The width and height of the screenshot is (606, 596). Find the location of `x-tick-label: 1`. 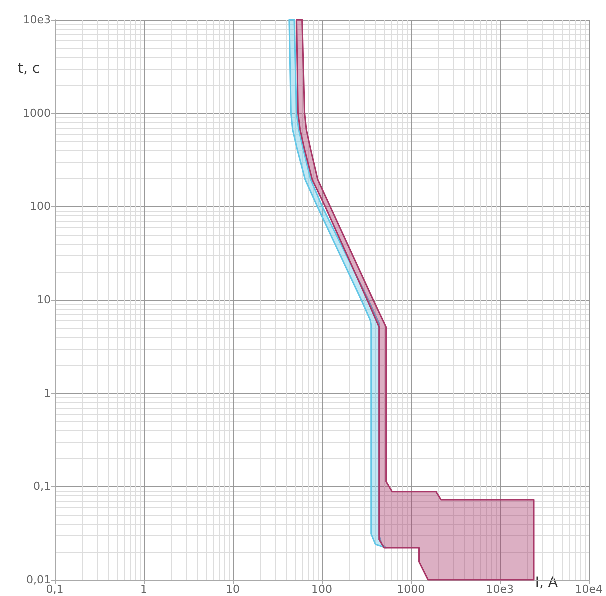

x-tick-label: 1 is located at coordinates (144, 589).